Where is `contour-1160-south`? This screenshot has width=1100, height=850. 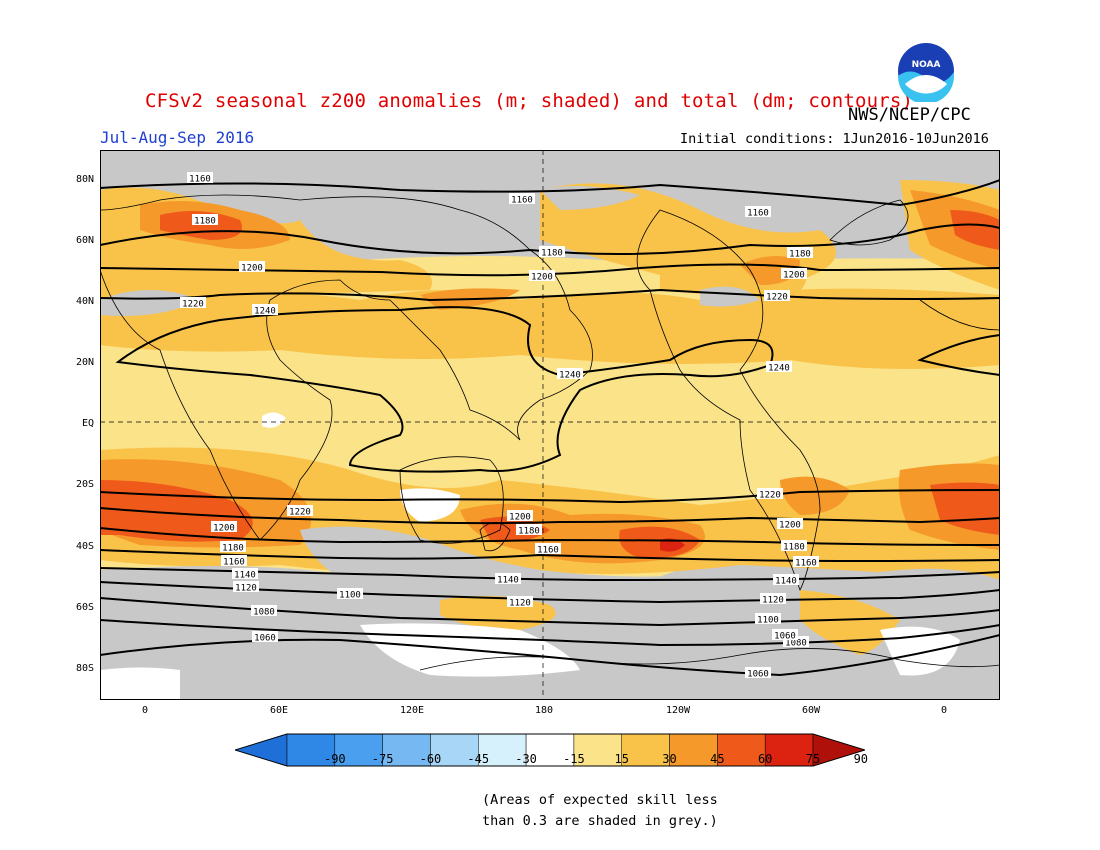 contour-1160-south is located at coordinates (550, 555).